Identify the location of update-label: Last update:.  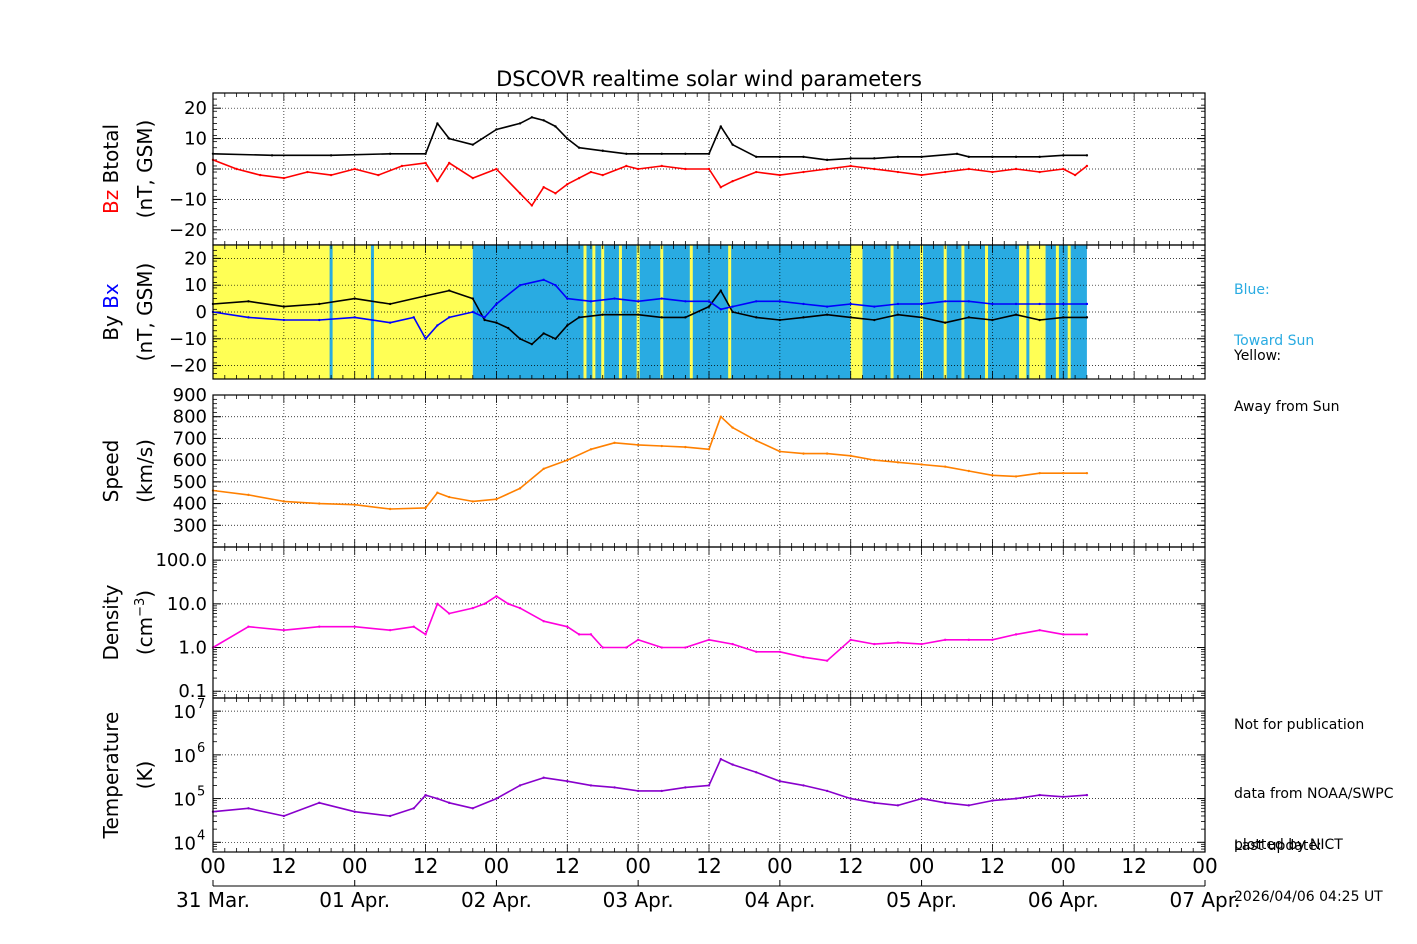
(1278, 846).